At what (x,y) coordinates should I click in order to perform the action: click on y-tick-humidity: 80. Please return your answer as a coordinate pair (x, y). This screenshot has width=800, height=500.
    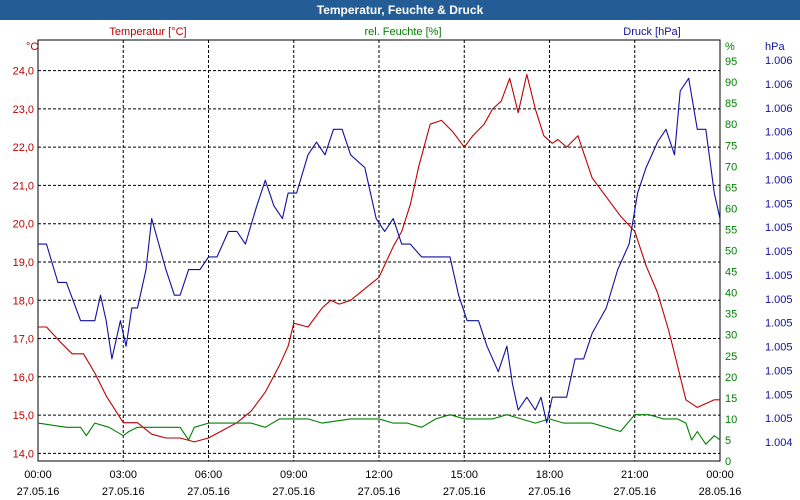
    Looking at the image, I should click on (731, 125).